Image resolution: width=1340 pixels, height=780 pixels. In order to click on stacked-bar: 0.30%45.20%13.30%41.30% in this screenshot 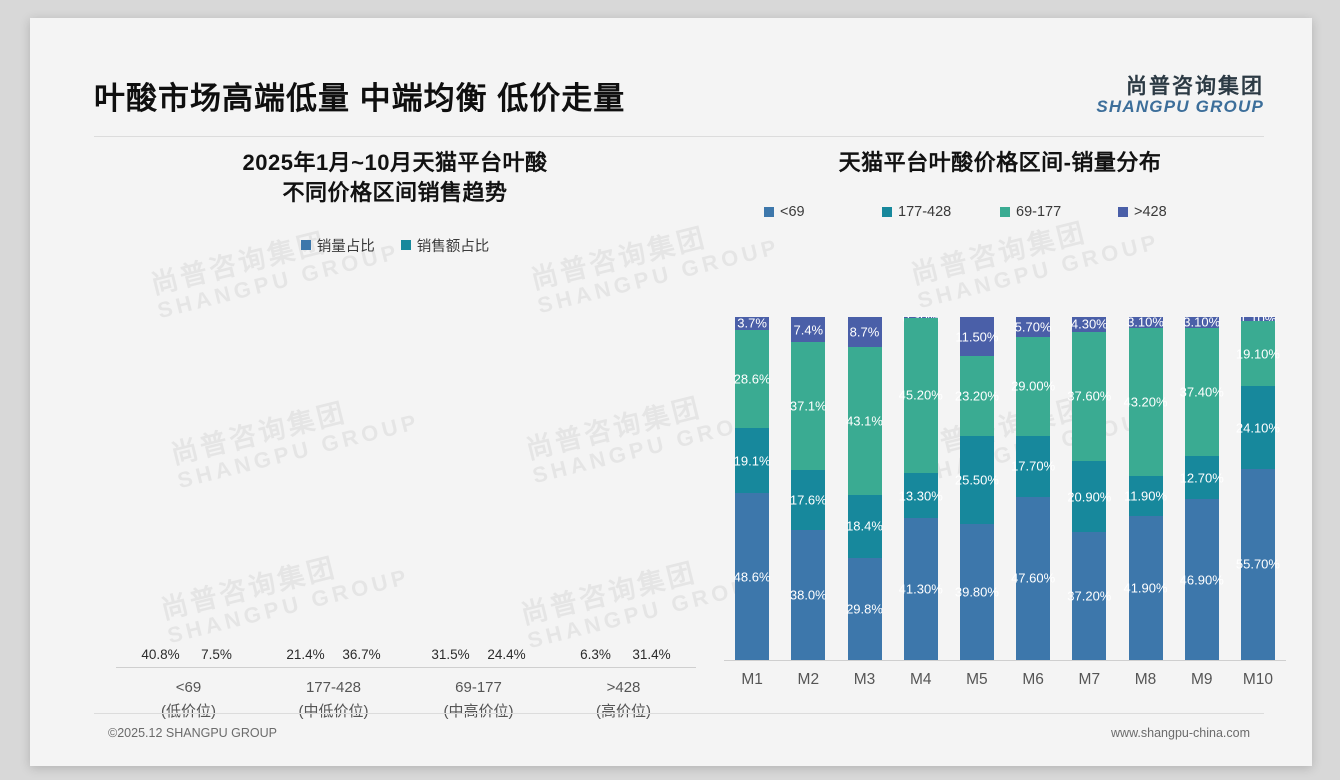, I will do `click(921, 488)`.